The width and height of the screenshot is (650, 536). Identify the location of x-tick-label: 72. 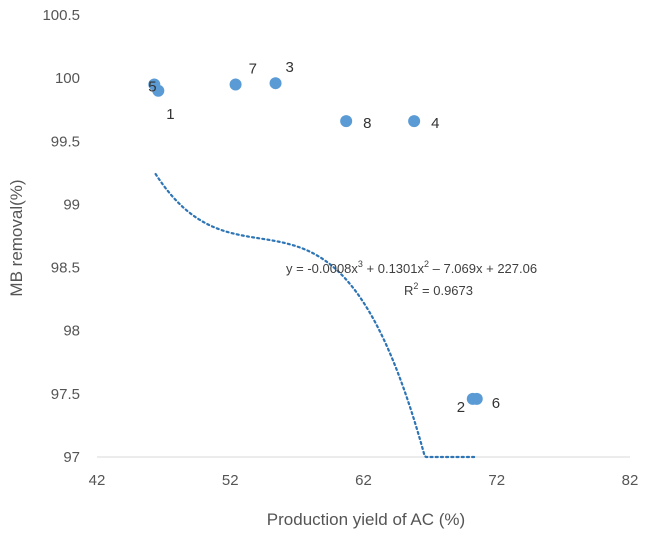
(496, 480).